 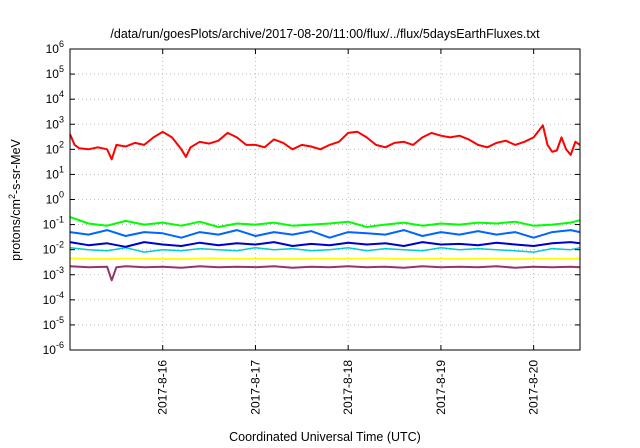 What do you see at coordinates (61, 144) in the screenshot?
I see `y-tick-power: 2` at bounding box center [61, 144].